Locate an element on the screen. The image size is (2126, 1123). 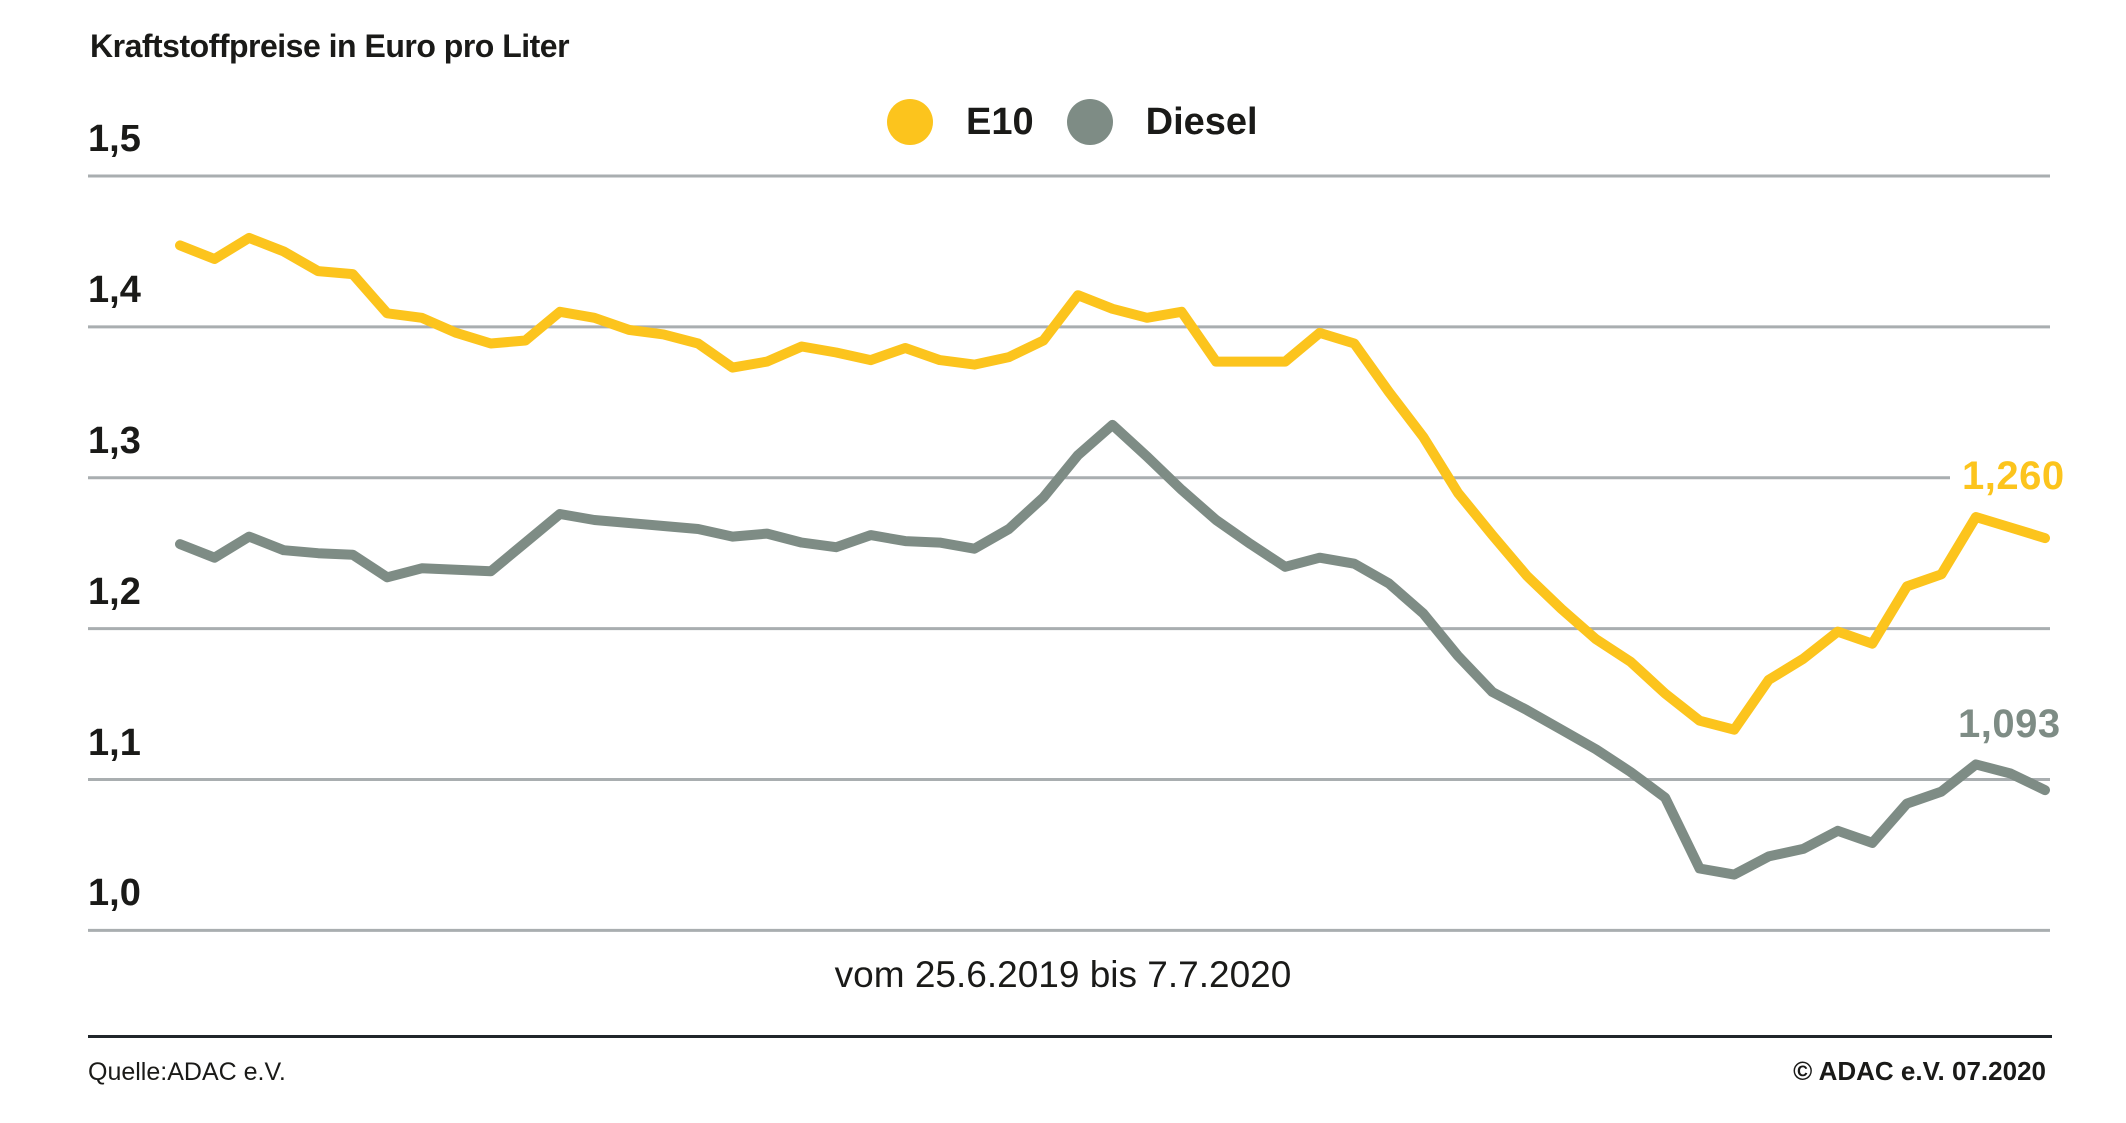
source-label: Quelle:ADAC e.V. is located at coordinates (187, 1072).